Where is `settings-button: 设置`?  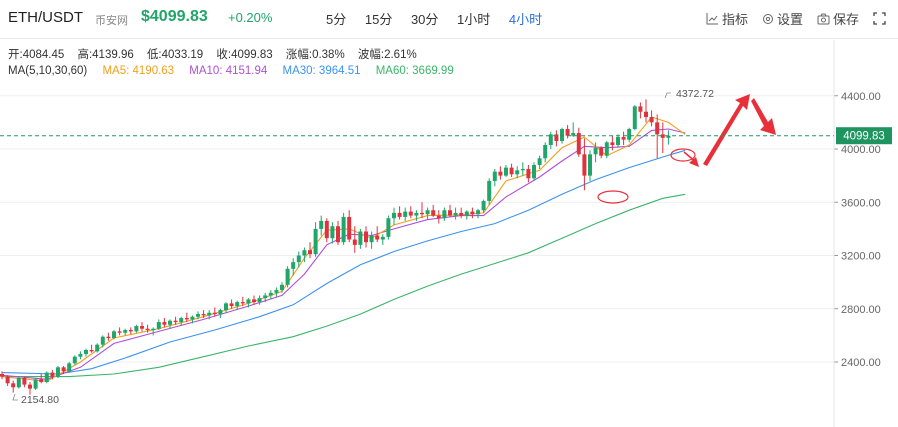
settings-button: 设置 is located at coordinates (782, 18).